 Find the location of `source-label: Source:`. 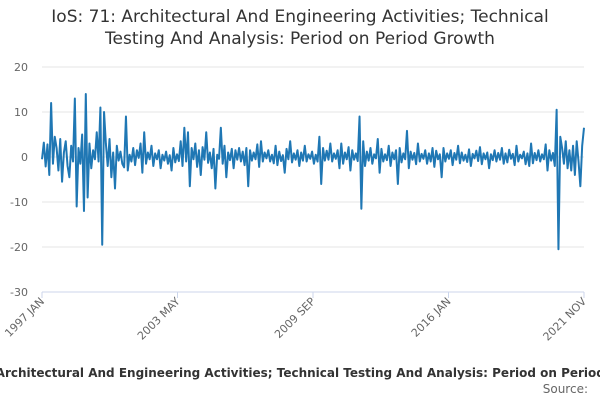

source-label: Source: is located at coordinates (565, 389).